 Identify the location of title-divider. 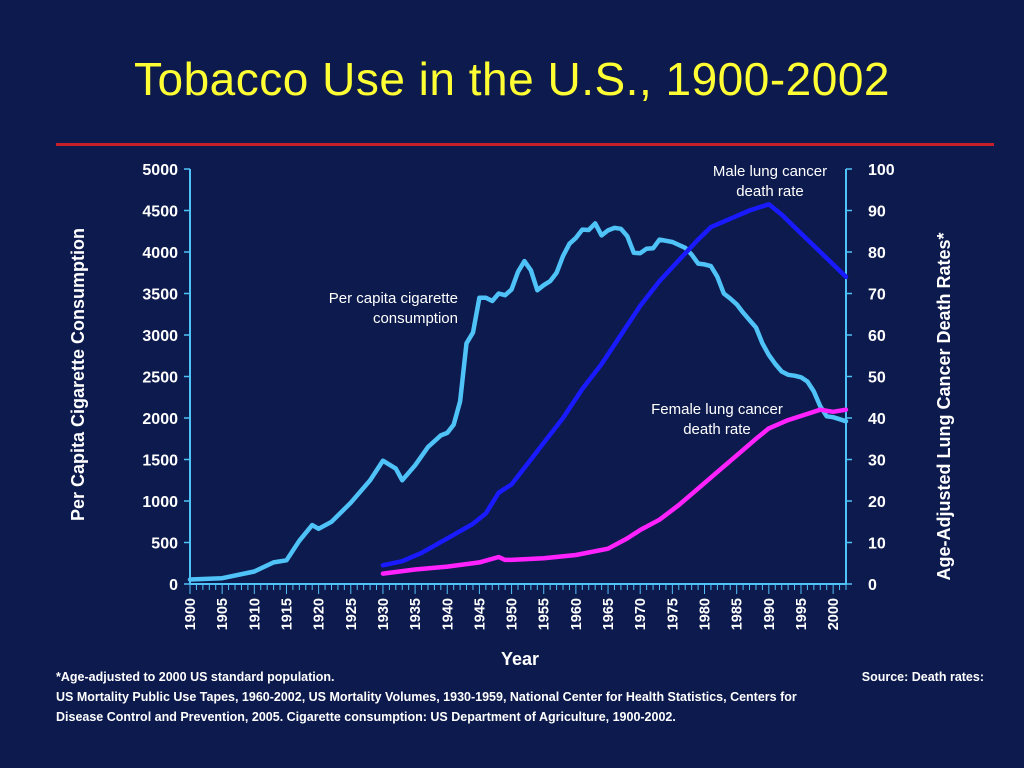
(525, 144).